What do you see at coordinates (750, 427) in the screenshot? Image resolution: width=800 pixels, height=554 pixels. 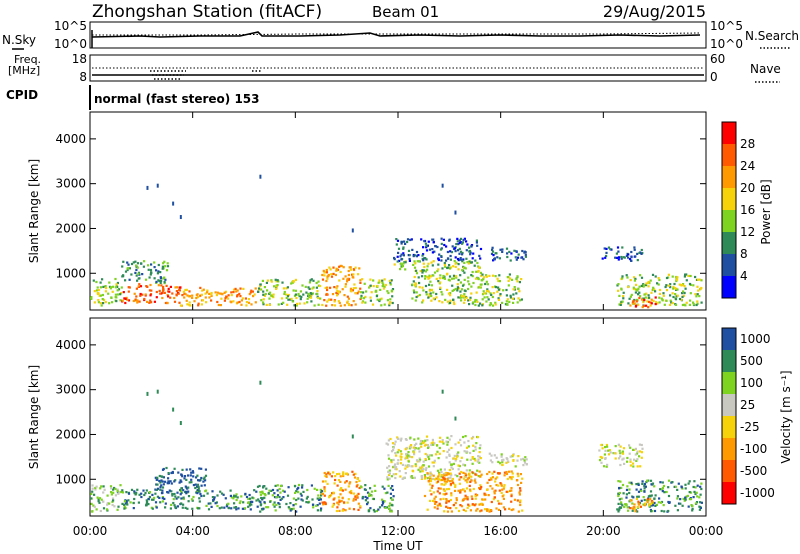 I see `velocity-colorbar-tick-label: -25` at bounding box center [750, 427].